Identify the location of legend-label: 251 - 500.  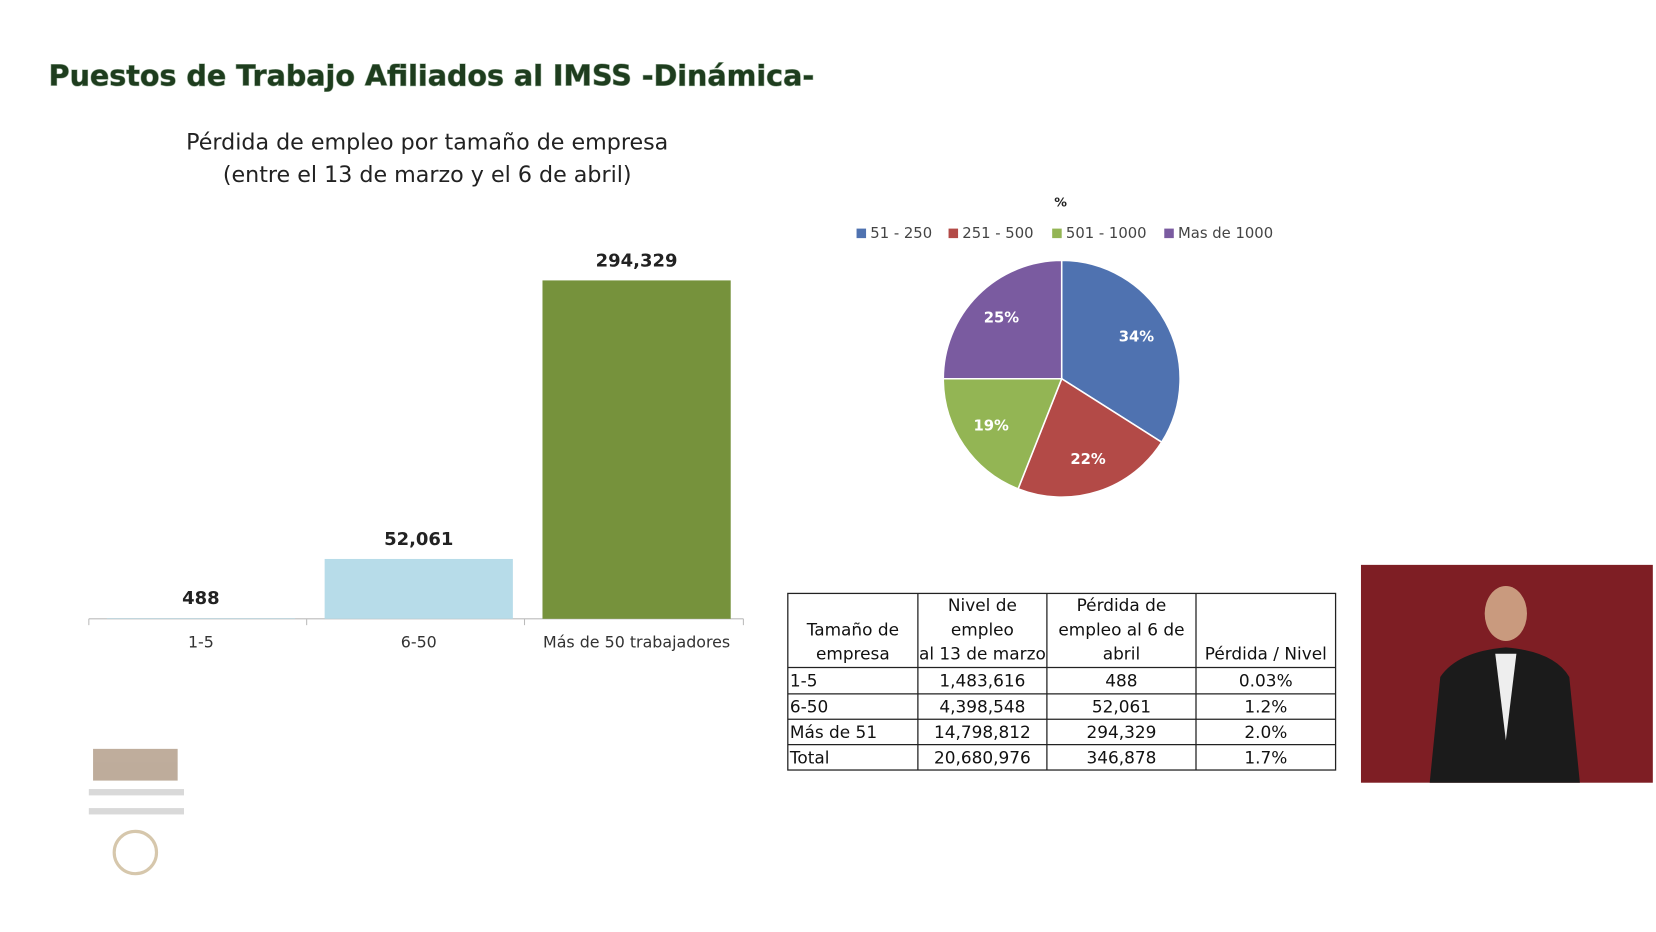
(997, 233).